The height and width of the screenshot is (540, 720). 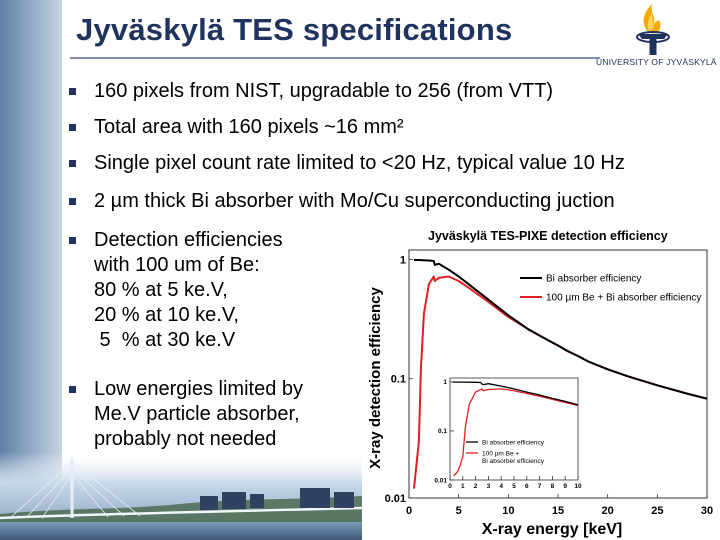 I want to click on x-tick-label: 6, so click(x=527, y=486).